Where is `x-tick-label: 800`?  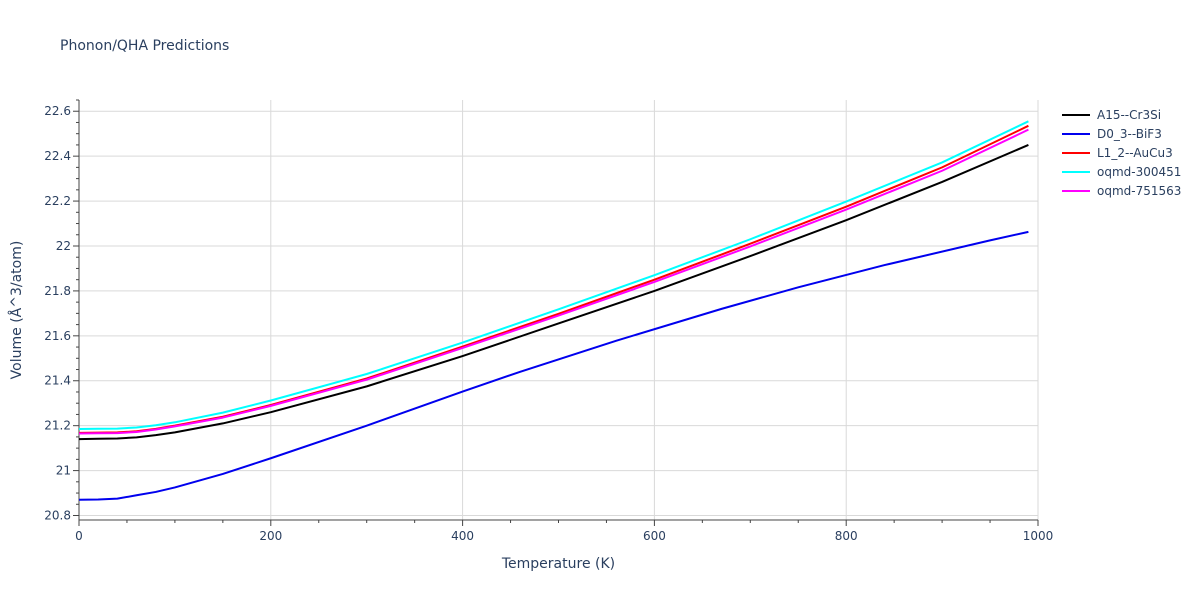
x-tick-label: 800 is located at coordinates (846, 536).